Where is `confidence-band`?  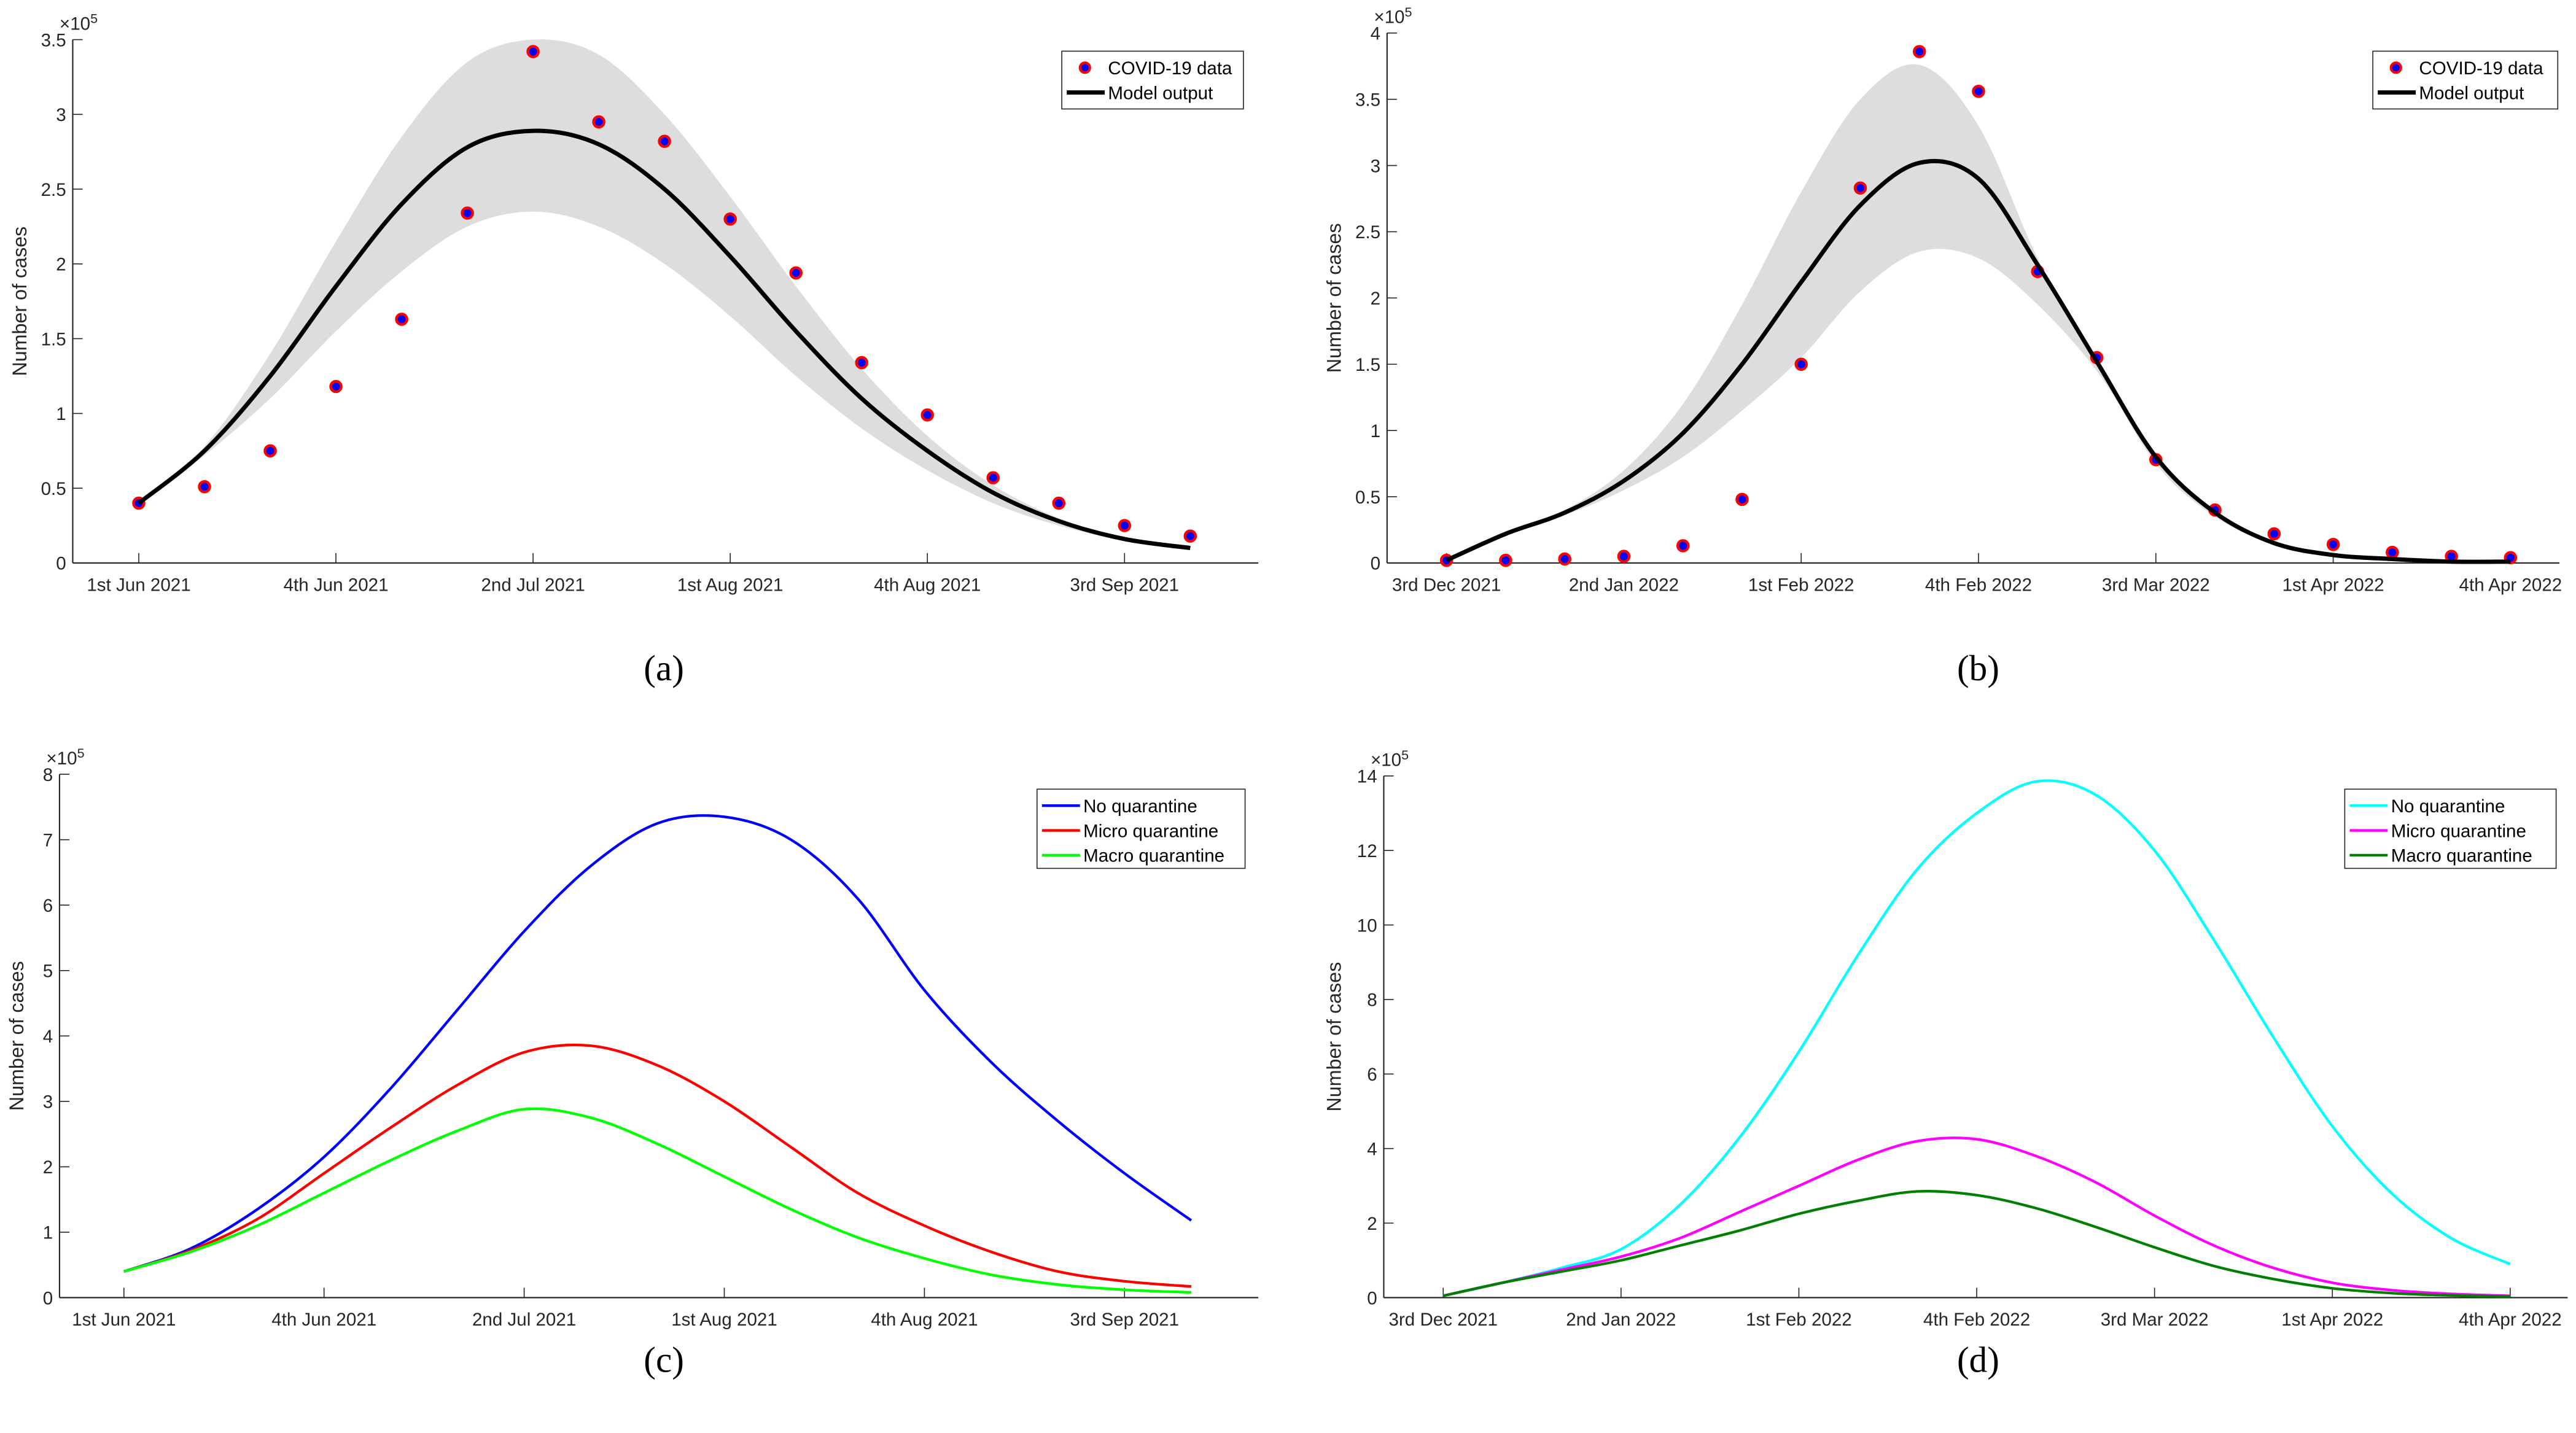
confidence-band is located at coordinates (664, 294).